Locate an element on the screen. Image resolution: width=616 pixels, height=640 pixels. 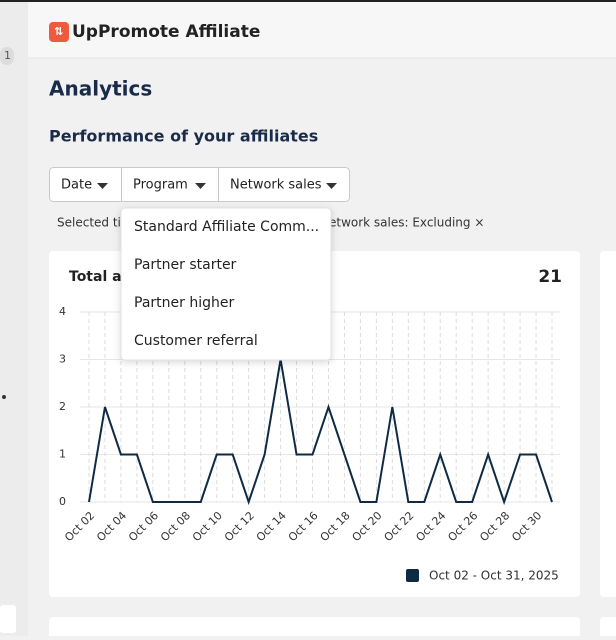
dropdown-item: Partner higher is located at coordinates (184, 303).